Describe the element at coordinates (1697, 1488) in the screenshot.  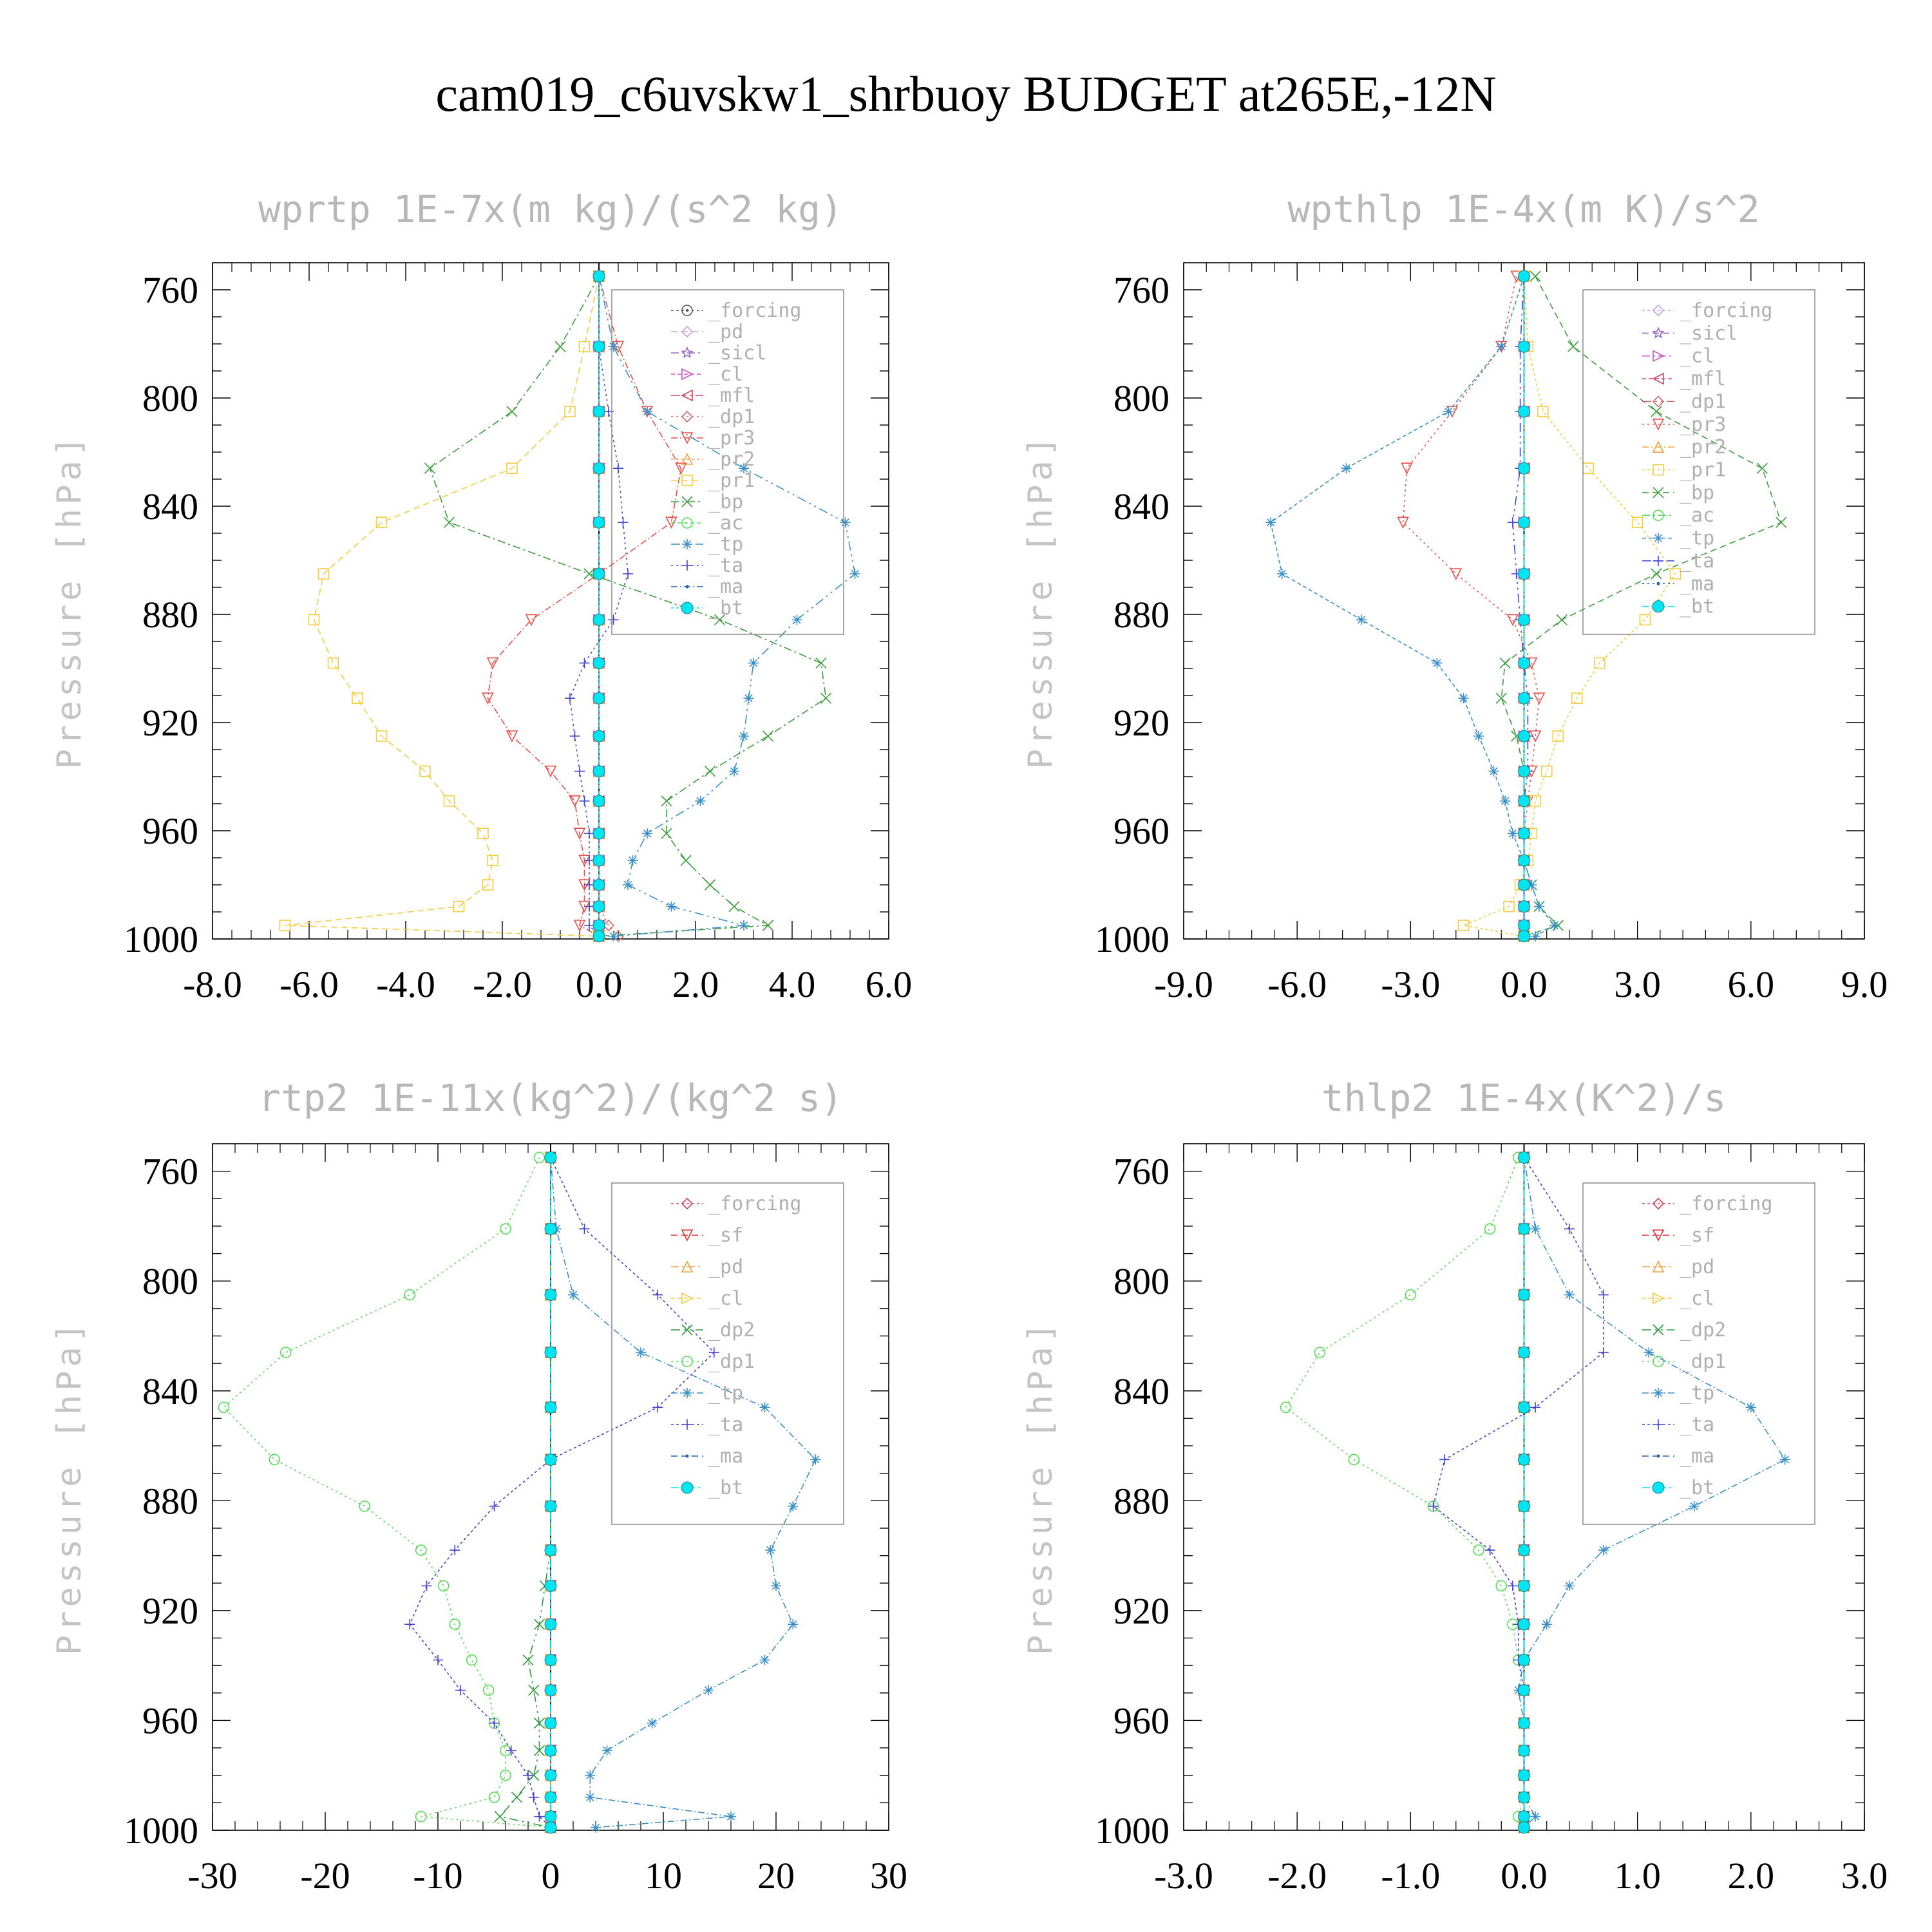
I see `legend-label: _bt` at that location.